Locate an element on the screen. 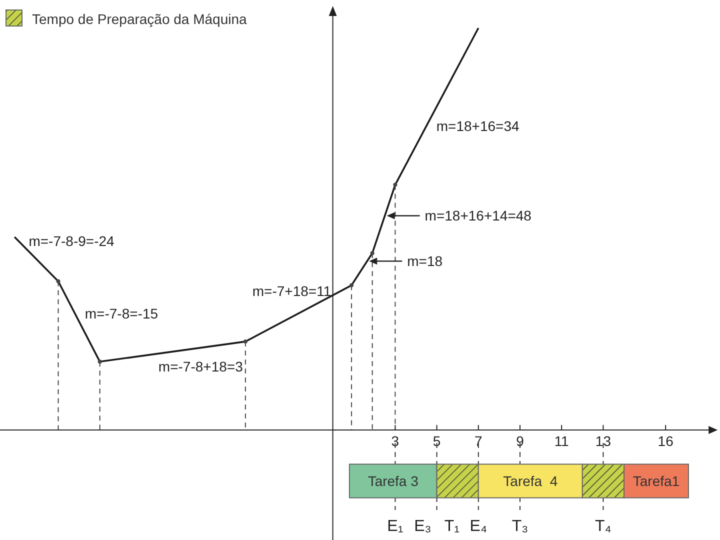 The width and height of the screenshot is (720, 540). ref-line-label: E₄ is located at coordinates (478, 526).